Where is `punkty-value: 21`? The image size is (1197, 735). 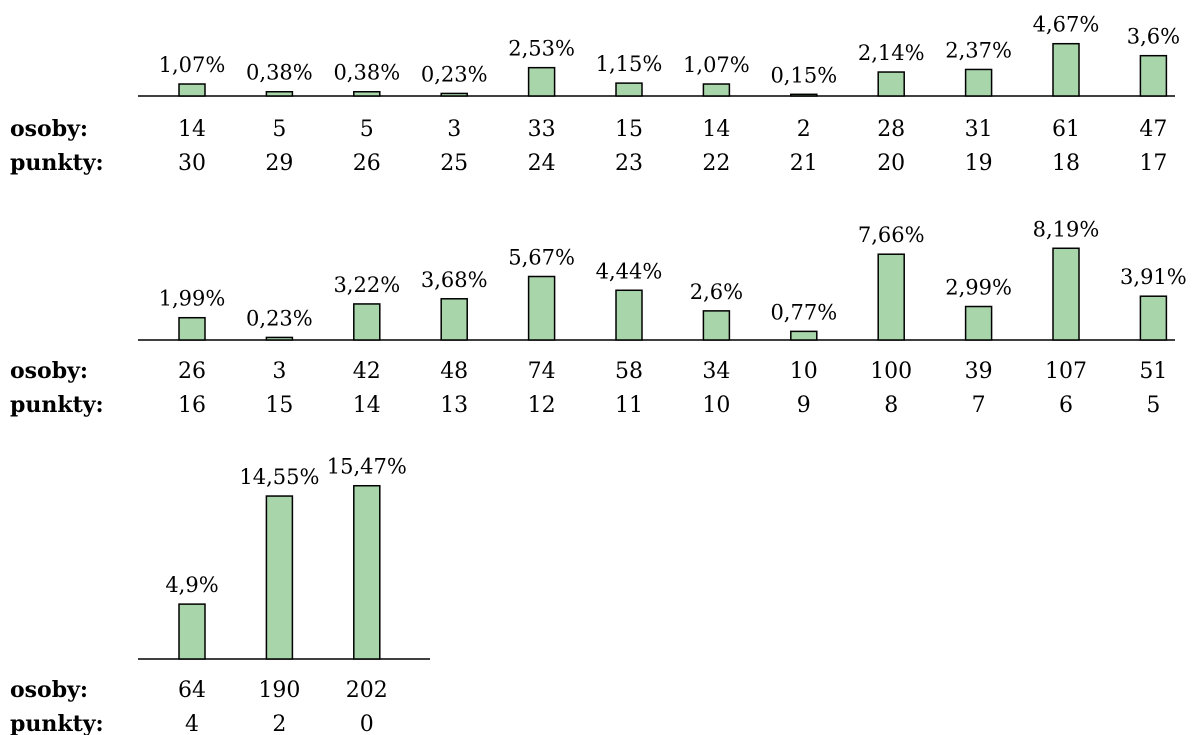 punkty-value: 21 is located at coordinates (804, 163).